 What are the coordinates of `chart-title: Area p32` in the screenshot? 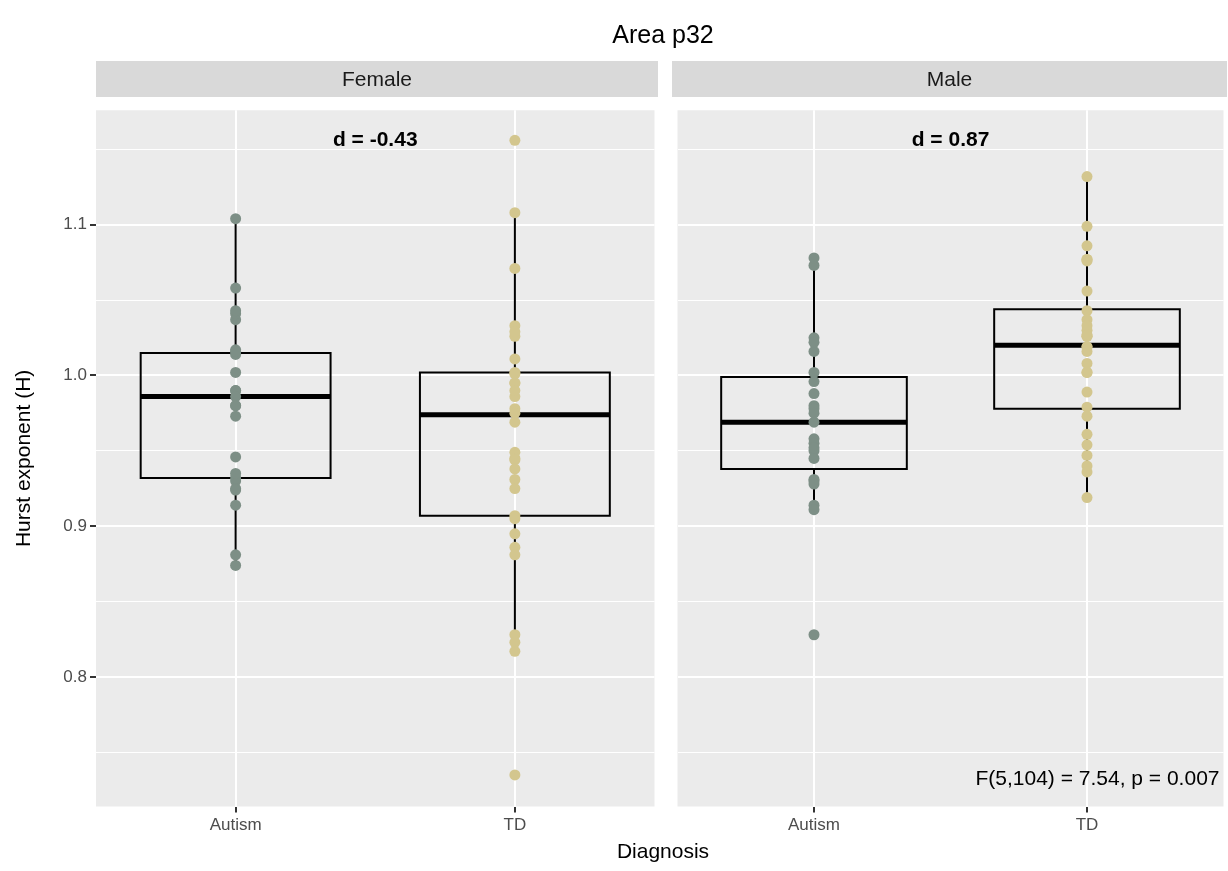 It's located at (663, 34).